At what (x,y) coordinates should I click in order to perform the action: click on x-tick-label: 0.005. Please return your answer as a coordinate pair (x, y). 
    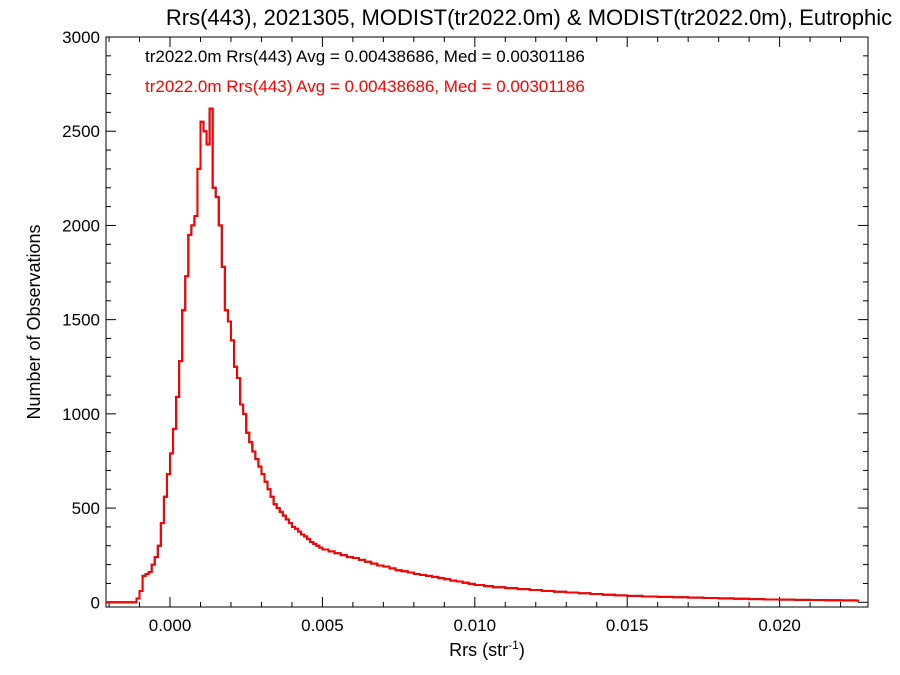
    Looking at the image, I should click on (322, 625).